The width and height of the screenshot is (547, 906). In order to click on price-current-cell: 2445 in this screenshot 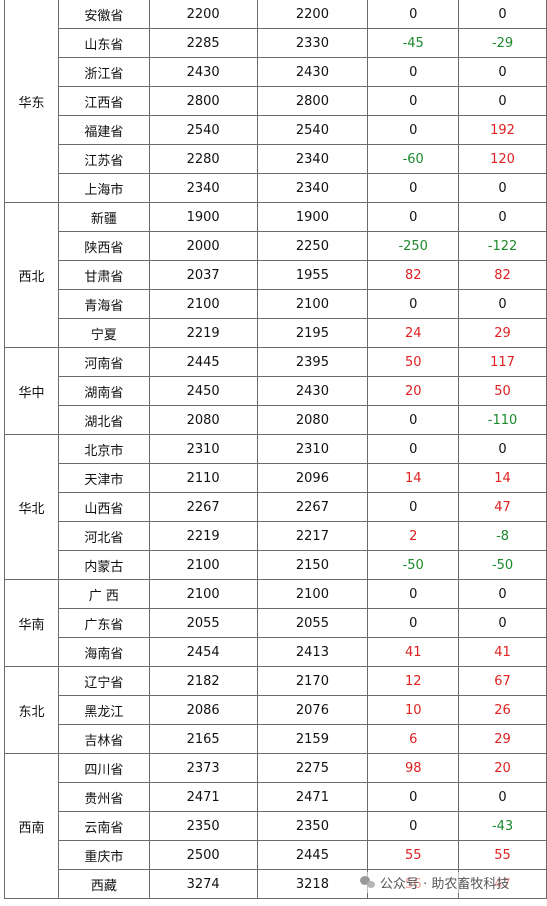, I will do `click(203, 362)`.